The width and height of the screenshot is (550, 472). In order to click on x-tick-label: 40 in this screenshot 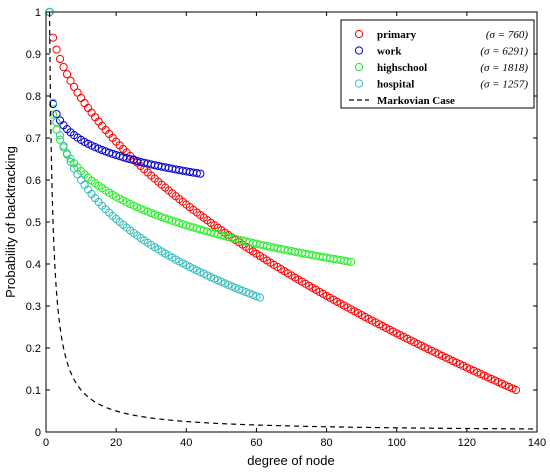, I will do `click(186, 443)`.